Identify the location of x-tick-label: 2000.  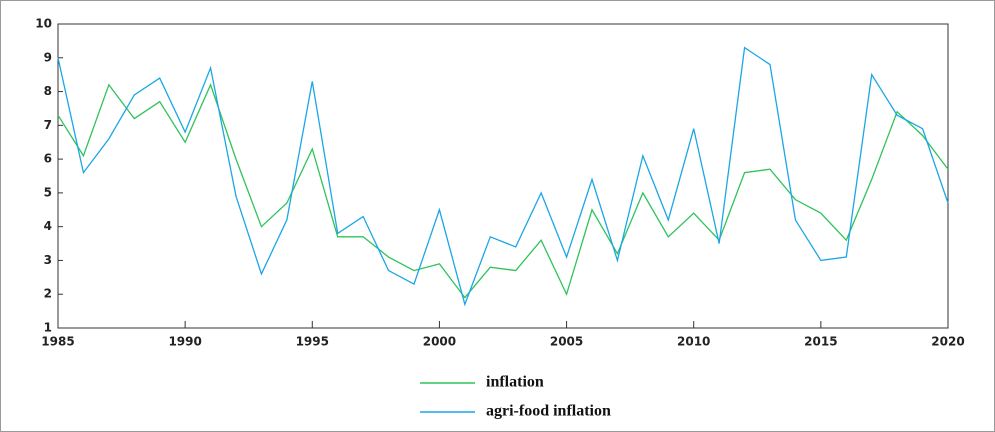
(439, 342).